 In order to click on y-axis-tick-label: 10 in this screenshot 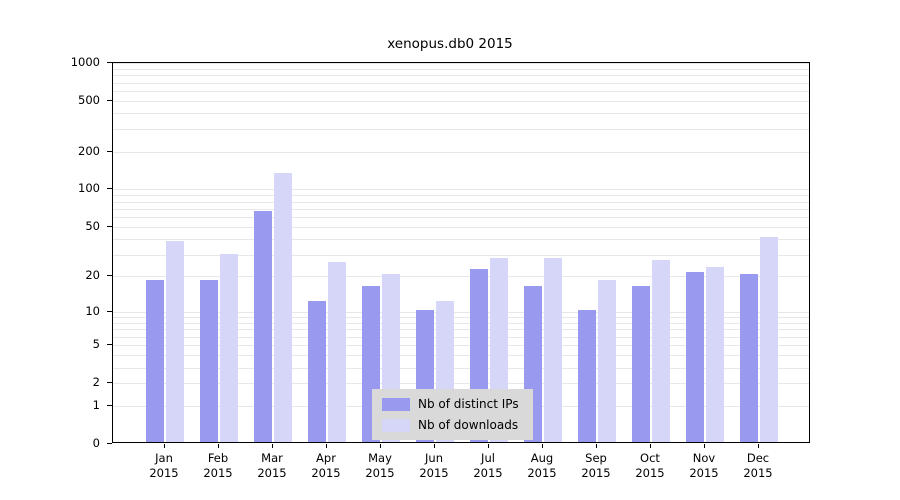, I will do `click(92, 310)`.